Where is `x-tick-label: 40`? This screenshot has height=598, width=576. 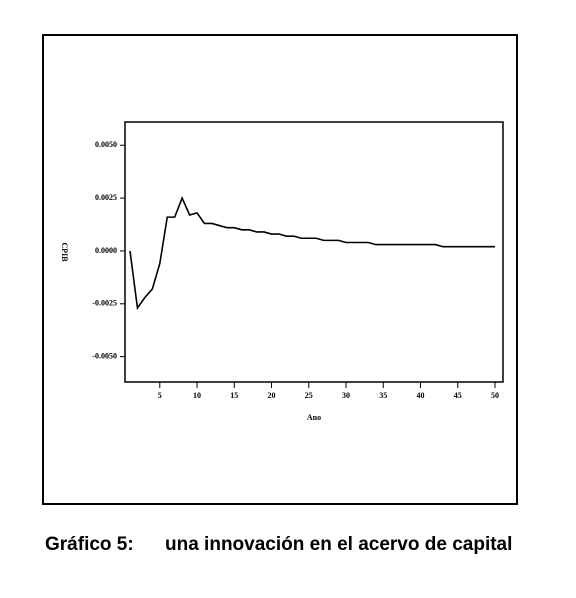 x-tick-label: 40 is located at coordinates (421, 395).